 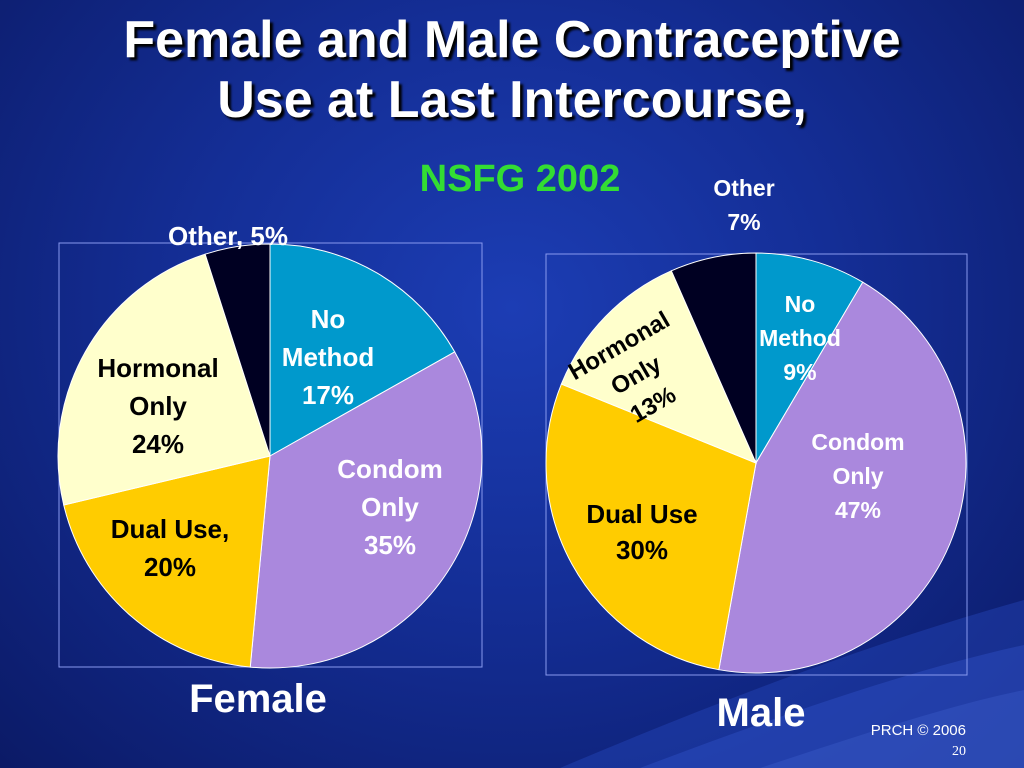 What do you see at coordinates (857, 476) in the screenshot?
I see `data-label-condom-only: Condom Only 47%` at bounding box center [857, 476].